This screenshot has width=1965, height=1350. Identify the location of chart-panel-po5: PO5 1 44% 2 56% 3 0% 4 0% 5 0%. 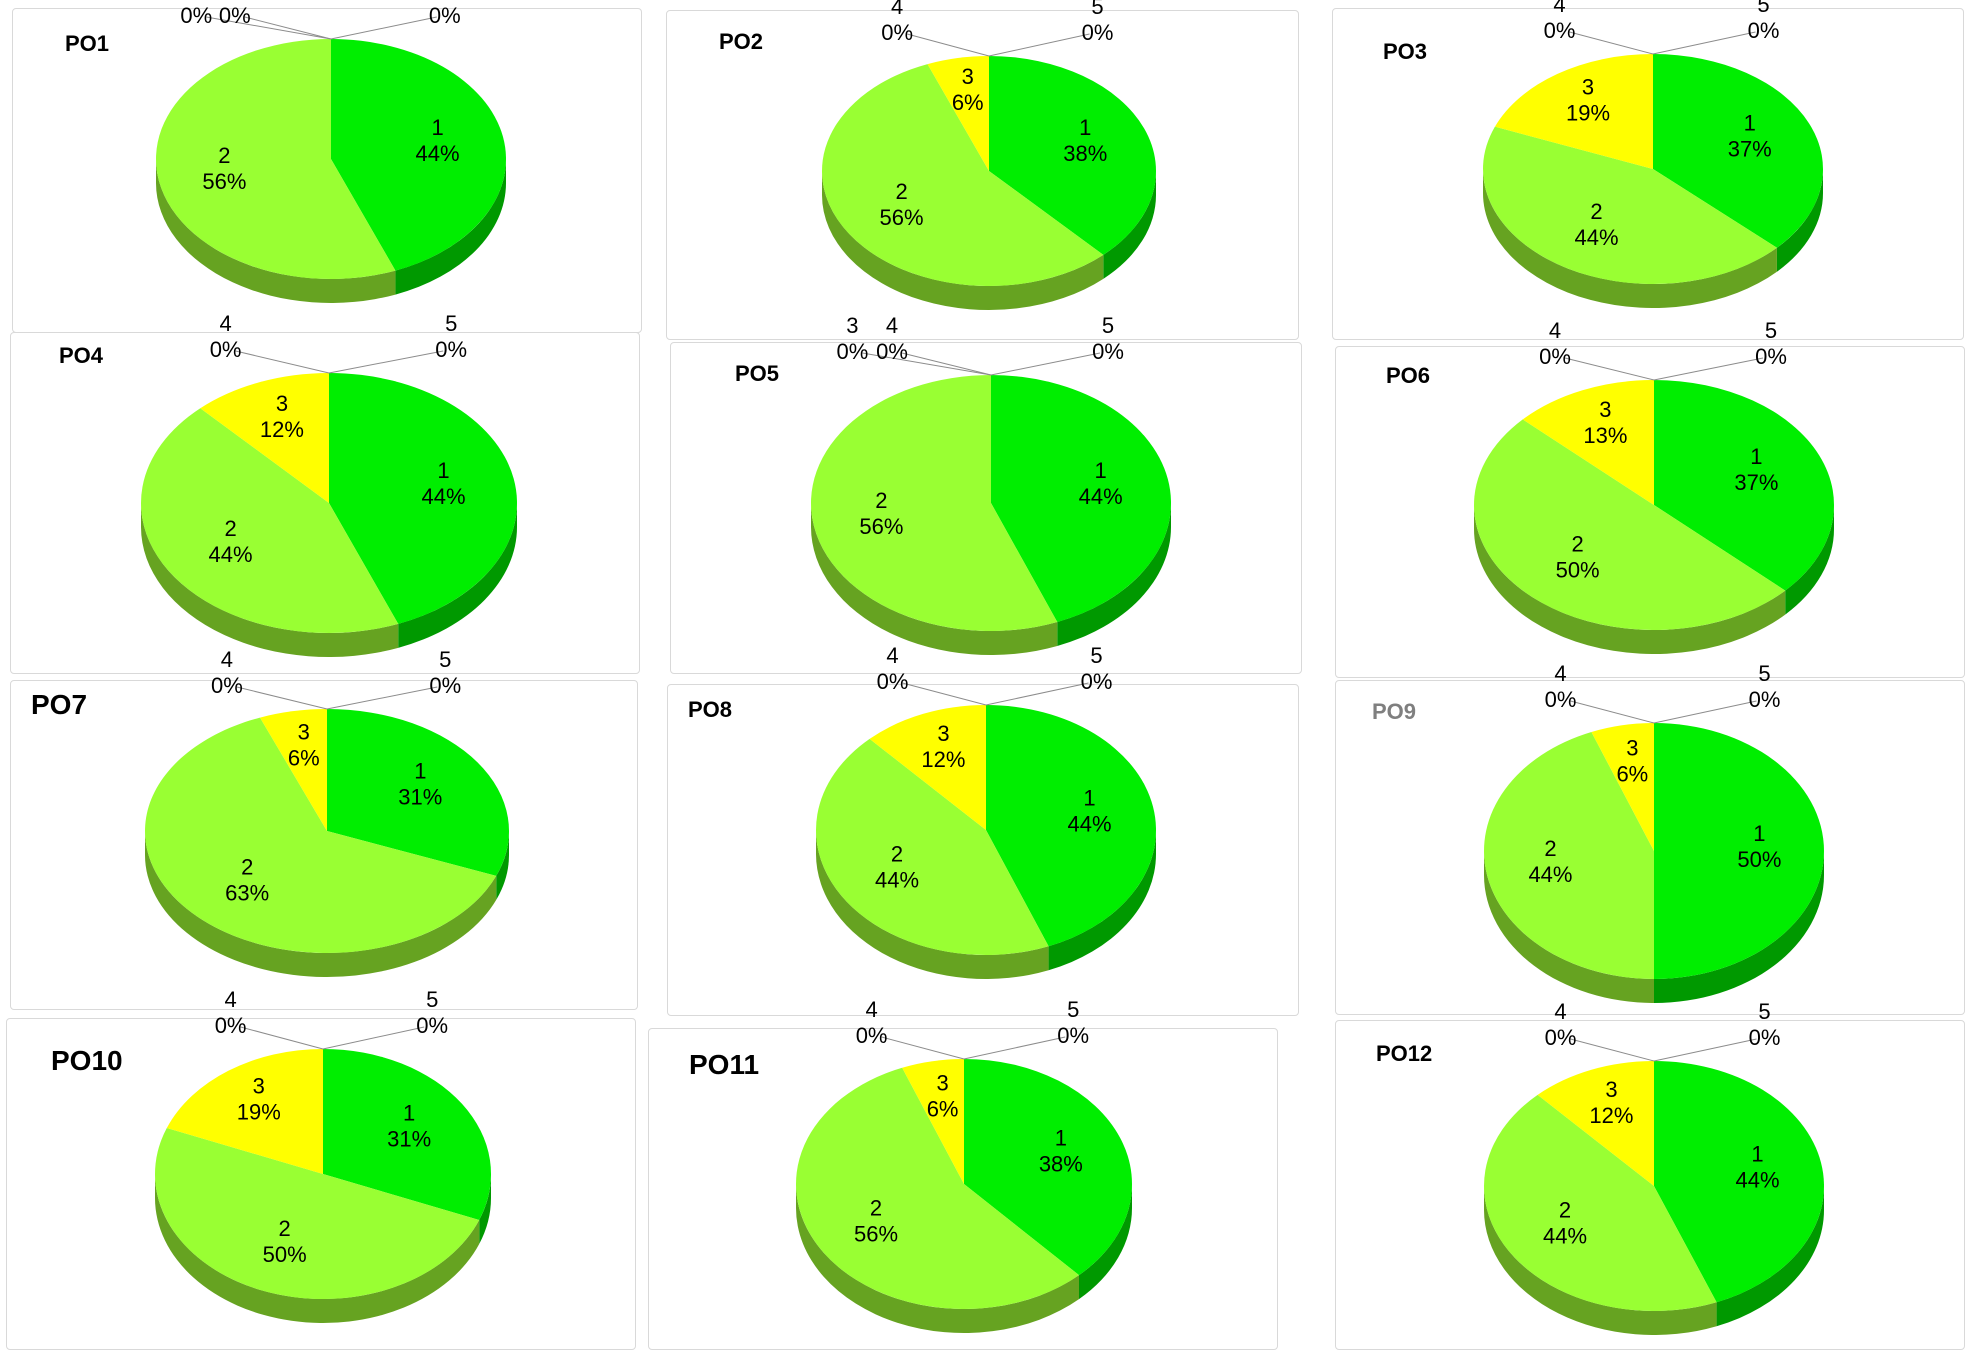
(986, 493).